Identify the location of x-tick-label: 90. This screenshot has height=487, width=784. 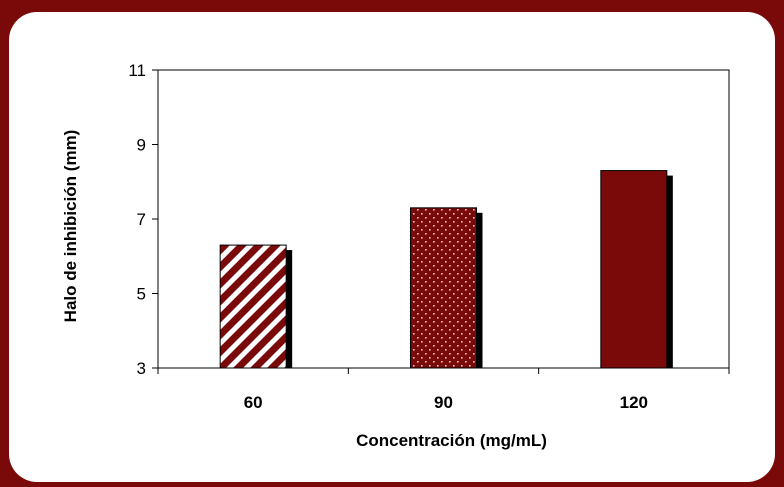
(443, 402).